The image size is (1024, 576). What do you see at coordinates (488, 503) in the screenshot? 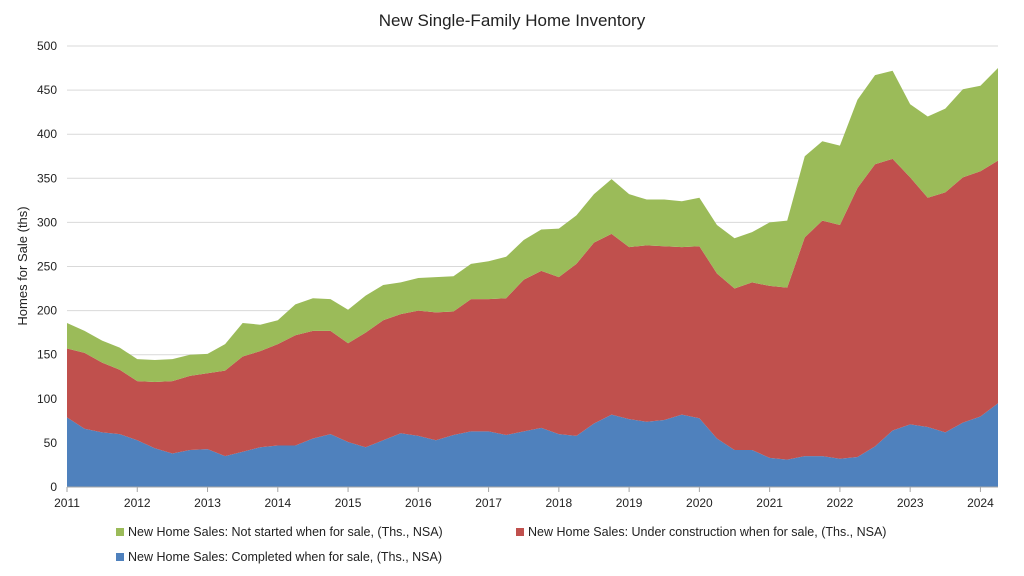
I see `x-tick-label: 2017` at bounding box center [488, 503].